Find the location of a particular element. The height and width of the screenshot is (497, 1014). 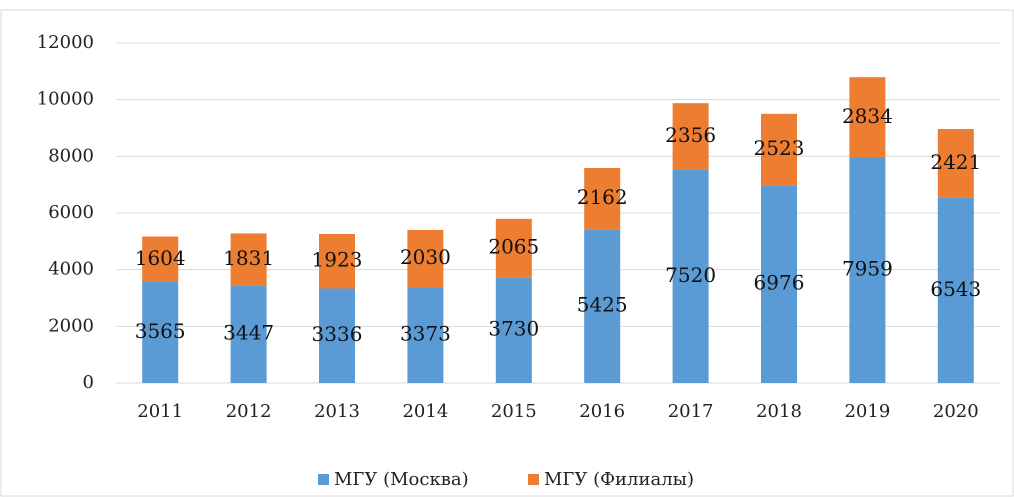

data-label: 3336 is located at coordinates (337, 334).